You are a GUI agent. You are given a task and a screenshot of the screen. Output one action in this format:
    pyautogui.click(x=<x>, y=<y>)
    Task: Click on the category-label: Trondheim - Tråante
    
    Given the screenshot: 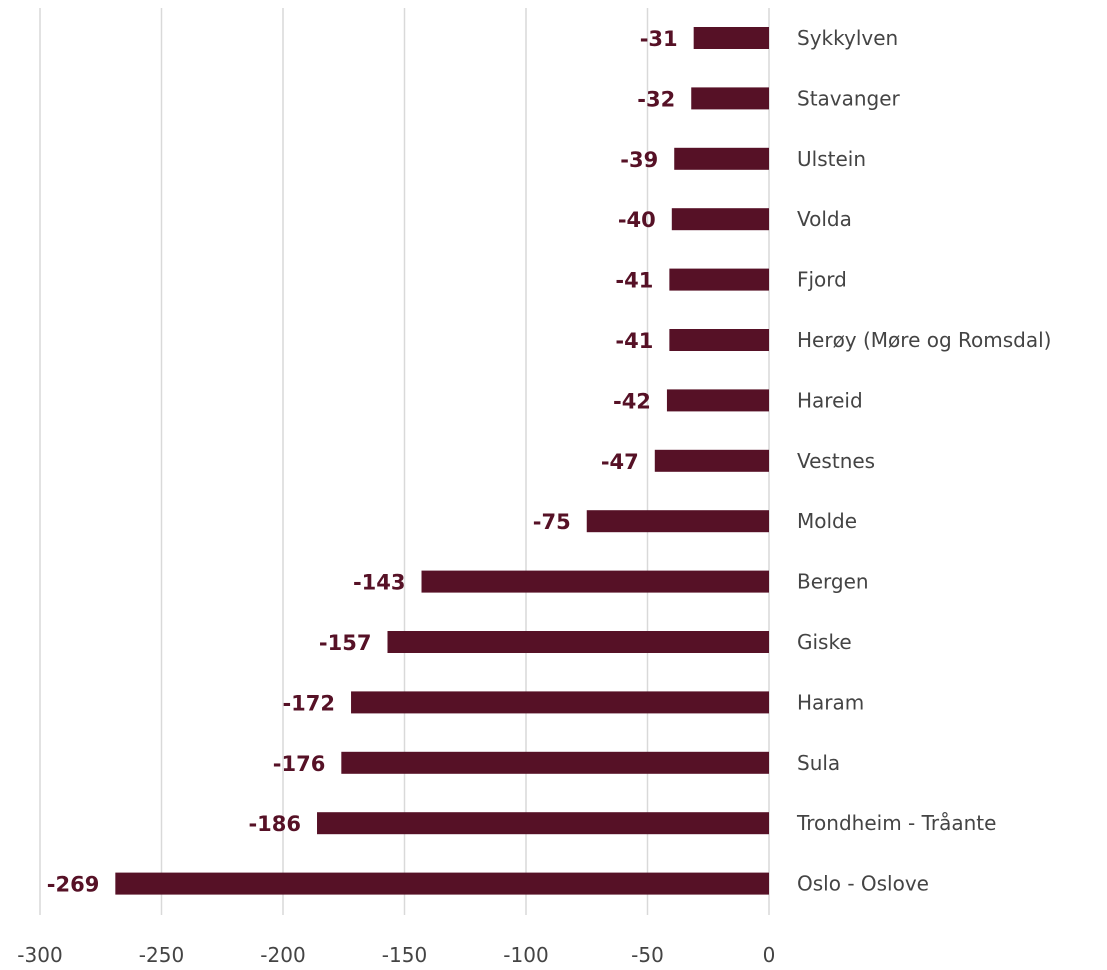 What is the action you would take?
    pyautogui.click(x=896, y=823)
    